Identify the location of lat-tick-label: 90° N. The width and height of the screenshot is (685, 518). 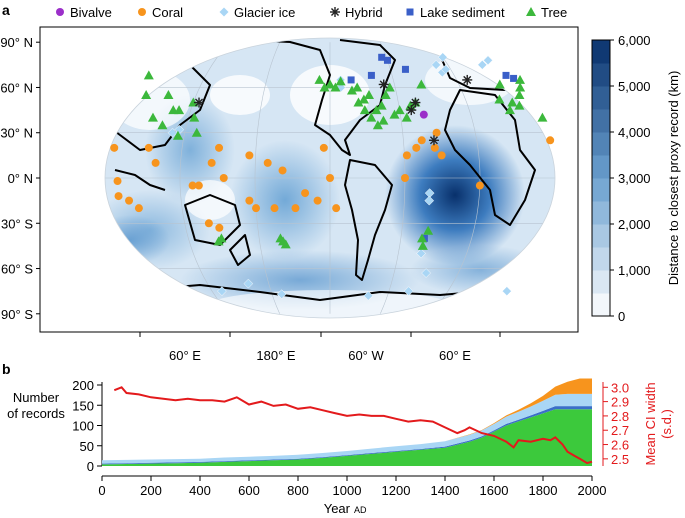
(16, 42).